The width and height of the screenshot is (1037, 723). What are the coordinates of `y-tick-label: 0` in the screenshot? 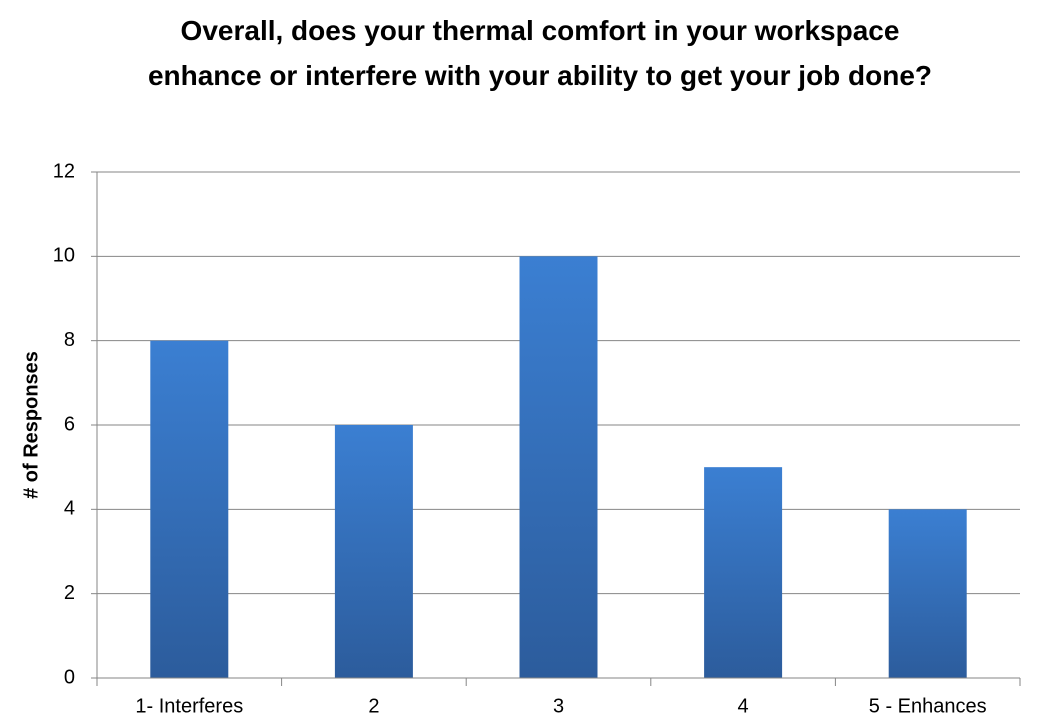 It's located at (69, 677).